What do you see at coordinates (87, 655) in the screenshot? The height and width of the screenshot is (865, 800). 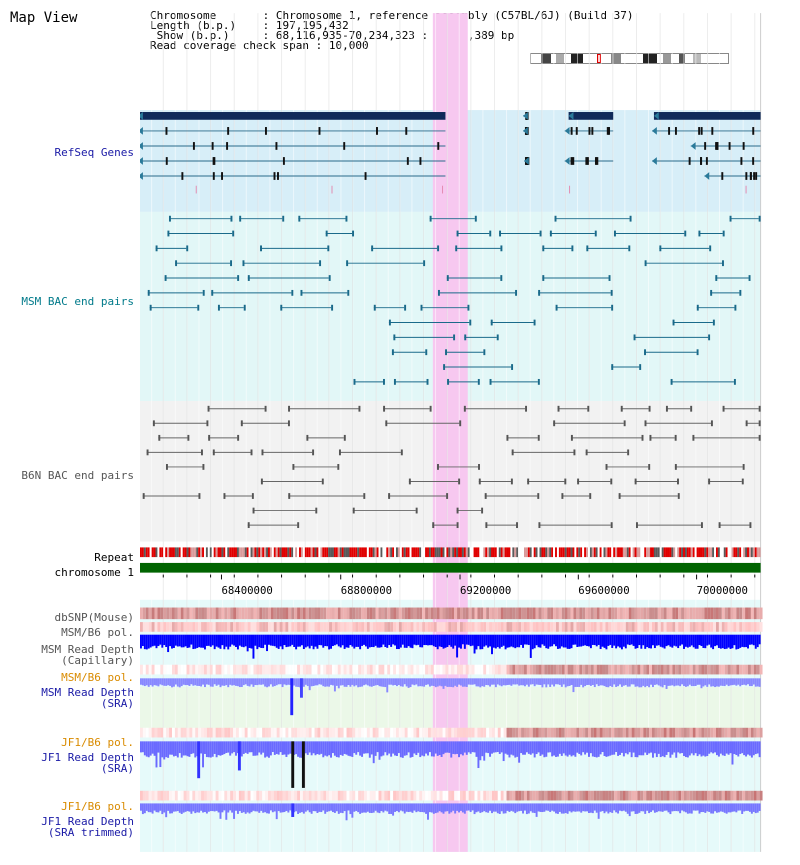 I see `track-label-msm-depth-capillary: MSM Read Depth (Capillary)` at bounding box center [87, 655].